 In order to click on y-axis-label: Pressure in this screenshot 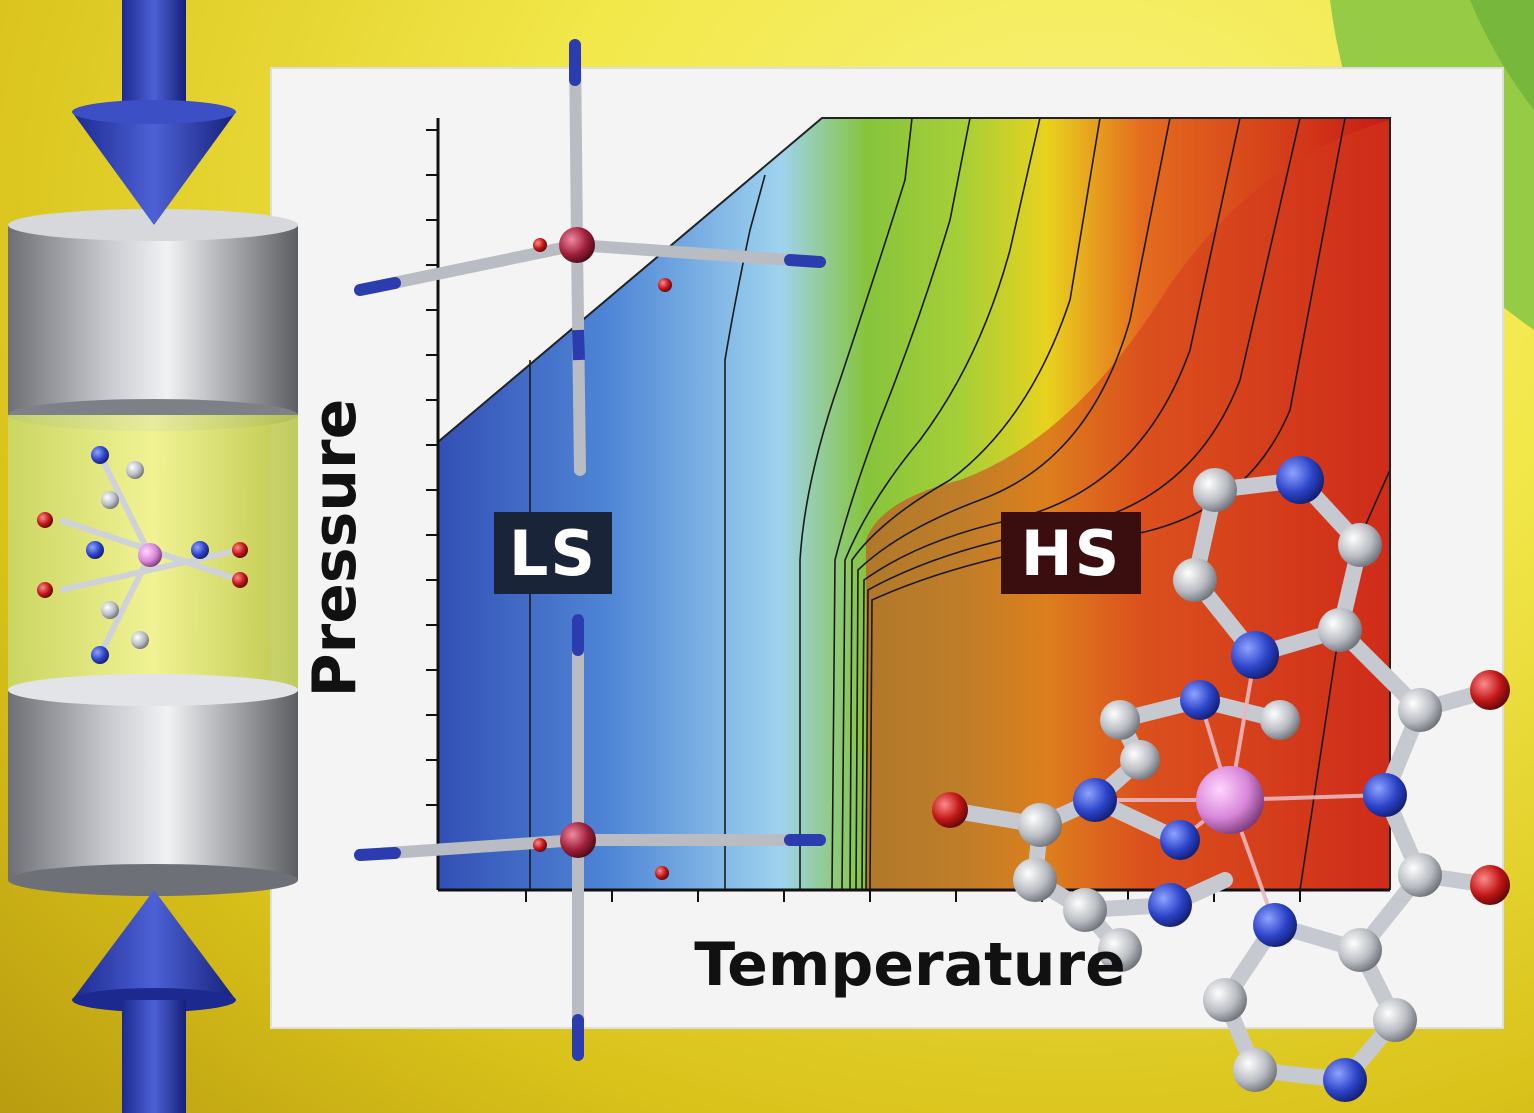, I will do `click(335, 548)`.